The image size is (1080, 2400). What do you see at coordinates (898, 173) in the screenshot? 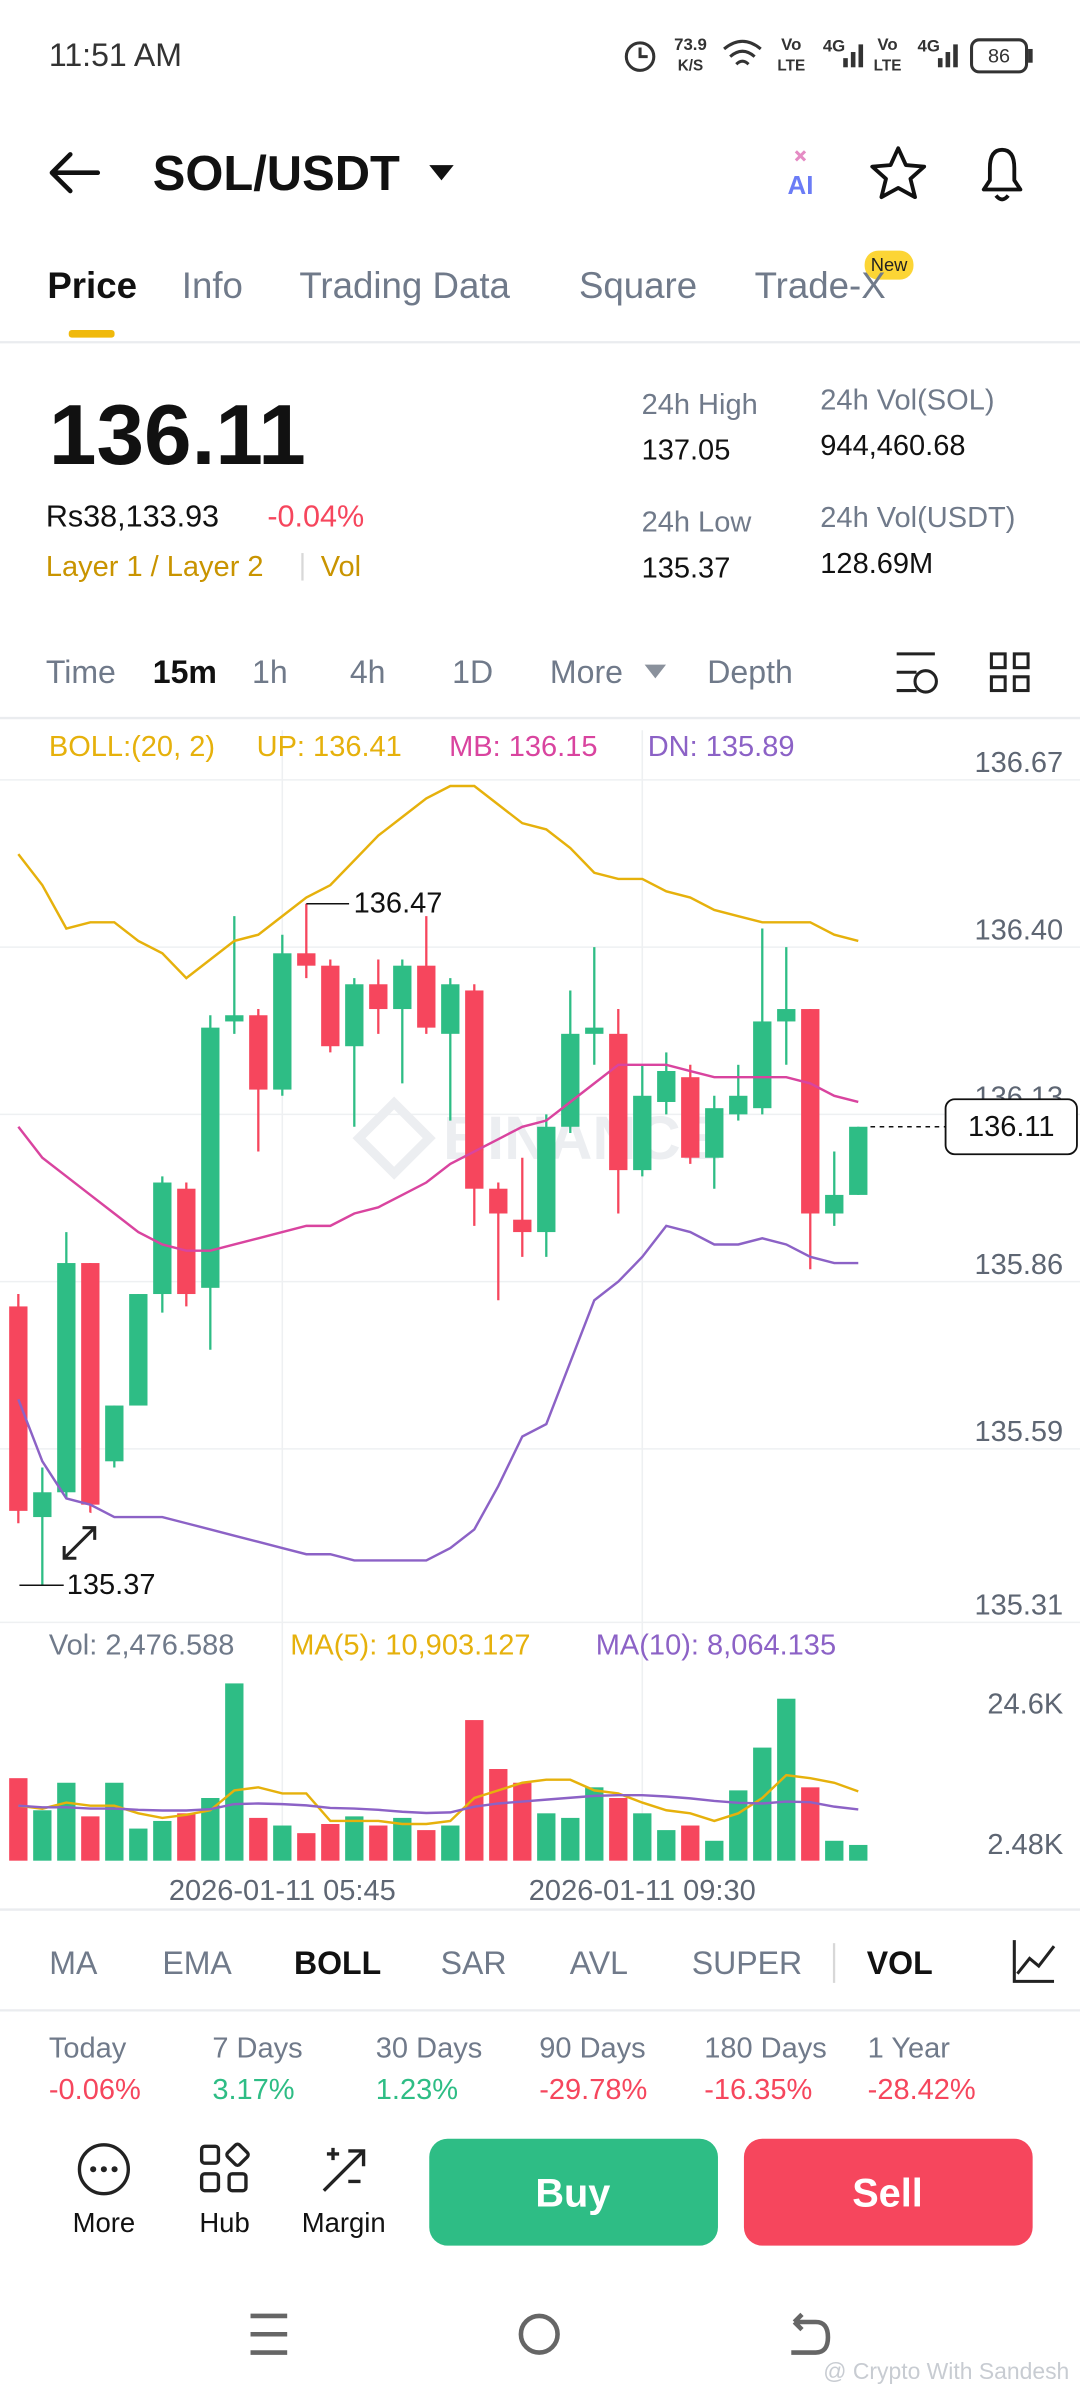
I see `favorite-button` at bounding box center [898, 173].